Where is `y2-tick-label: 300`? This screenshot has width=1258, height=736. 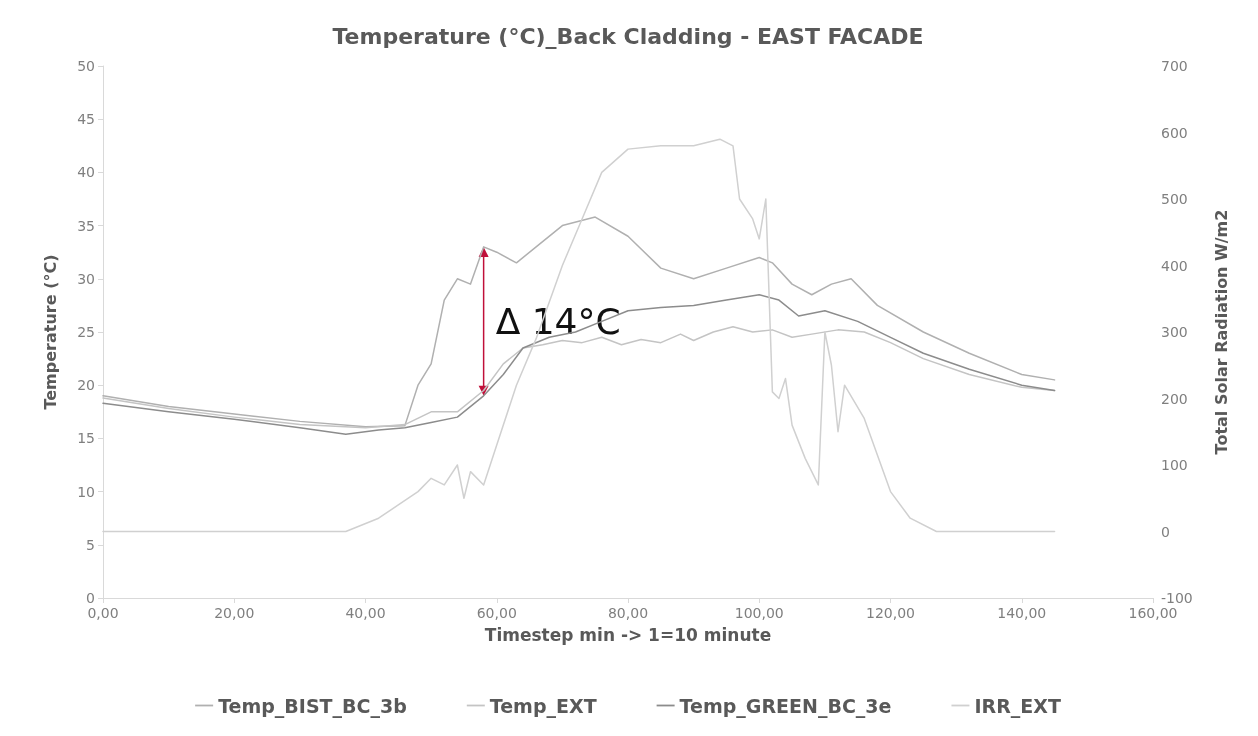 y2-tick-label: 300 is located at coordinates (1174, 332).